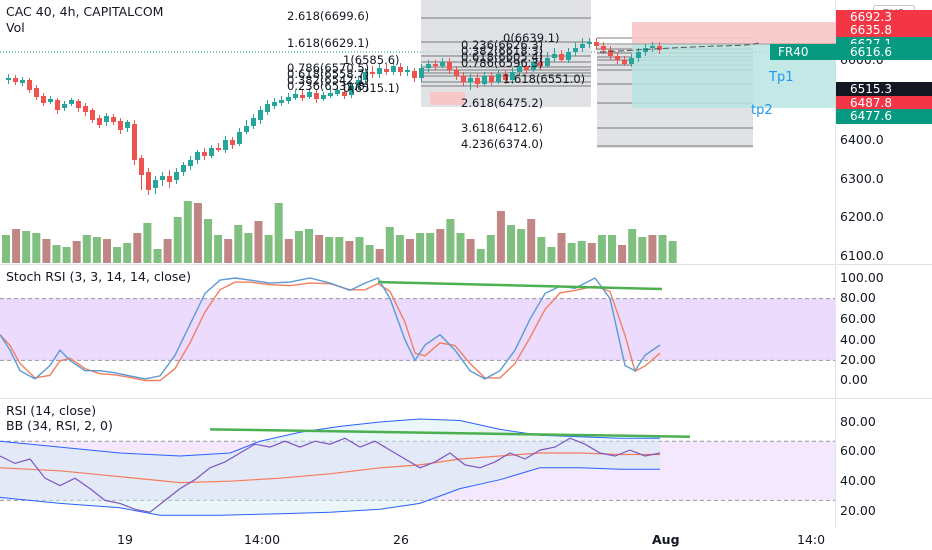 The width and height of the screenshot is (932, 550). Describe the element at coordinates (51, 410) in the screenshot. I see `rsi-title: RSI (14, close)` at that location.